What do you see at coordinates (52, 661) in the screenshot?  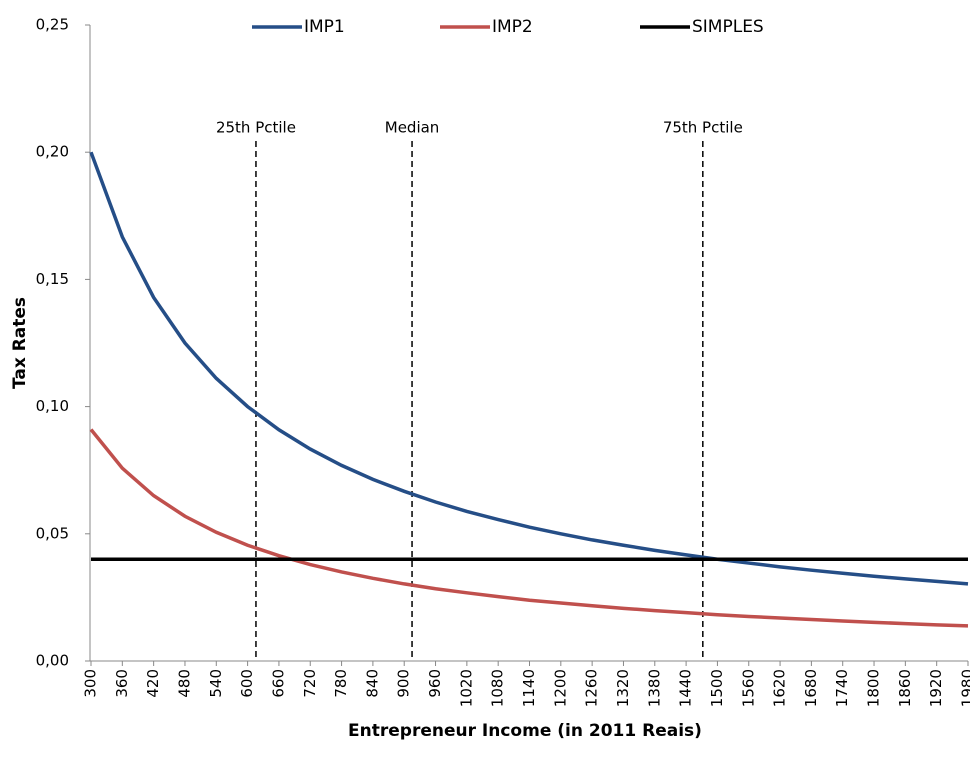 I see `y-tick-label: 0,00` at bounding box center [52, 661].